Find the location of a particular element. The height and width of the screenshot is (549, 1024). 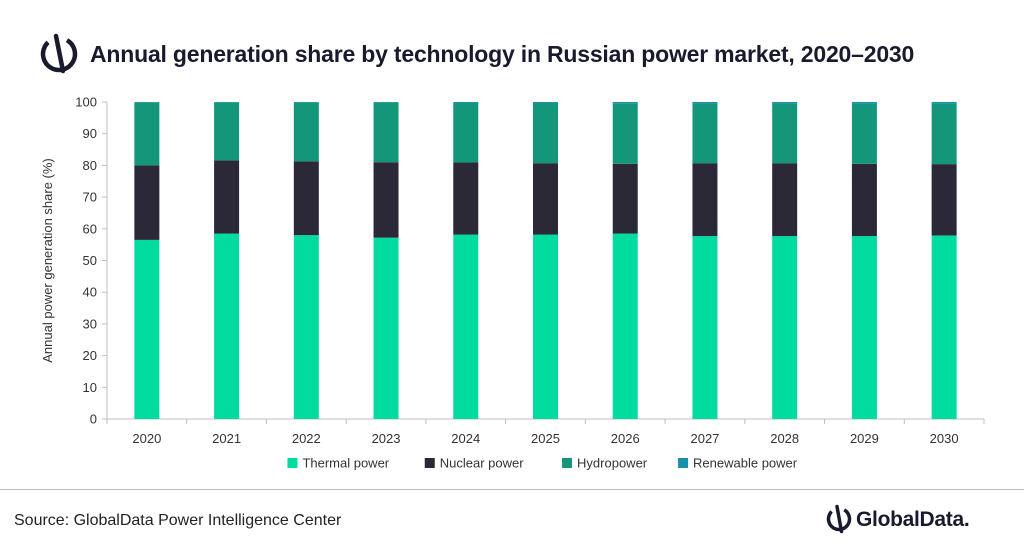

y-tick-label: 40 is located at coordinates (90, 292).